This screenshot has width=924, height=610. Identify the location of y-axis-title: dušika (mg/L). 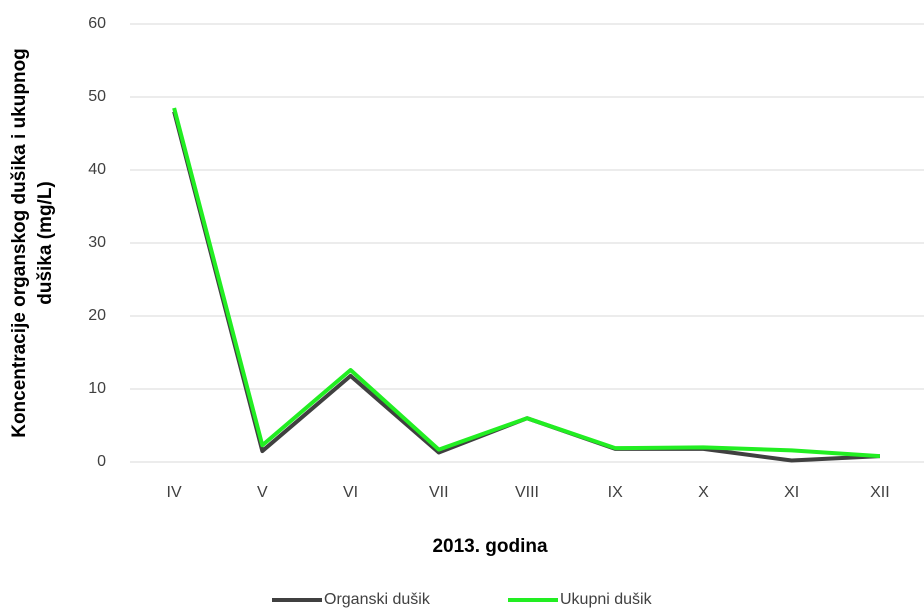
(45, 243).